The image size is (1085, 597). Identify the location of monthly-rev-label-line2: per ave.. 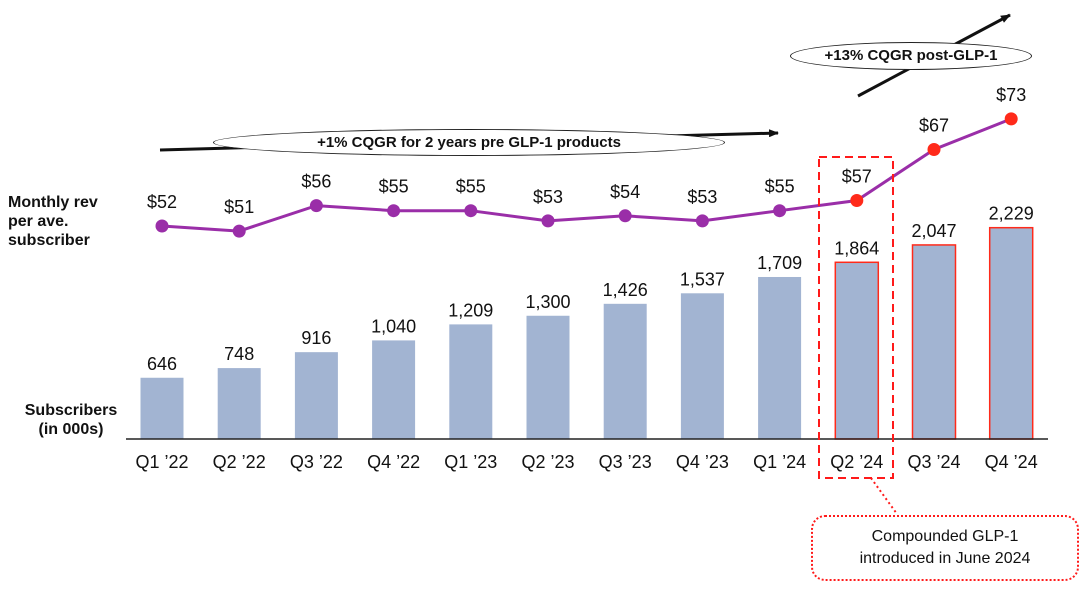
(38, 221).